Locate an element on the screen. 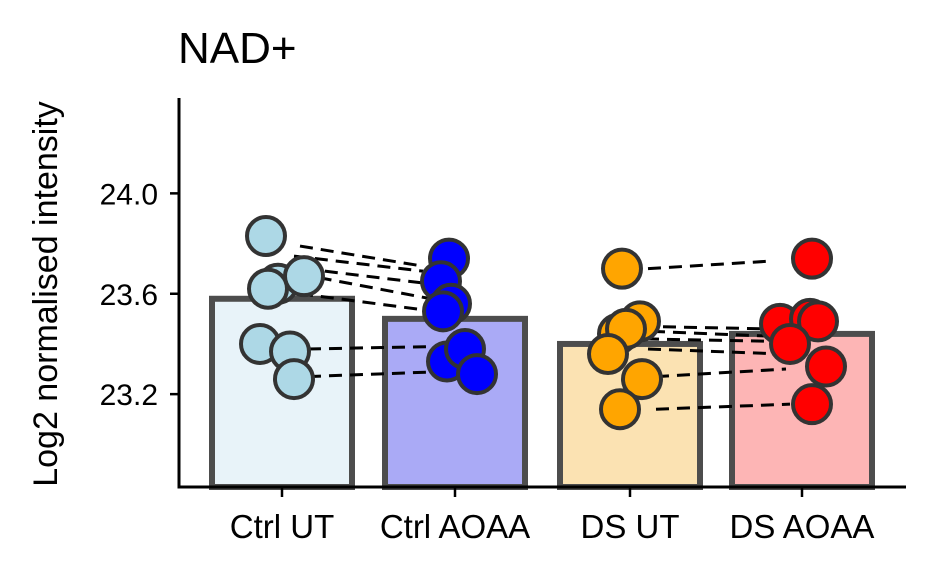 Image resolution: width=930 pixels, height=570 pixels. chart-title: NAD+ is located at coordinates (237, 48).